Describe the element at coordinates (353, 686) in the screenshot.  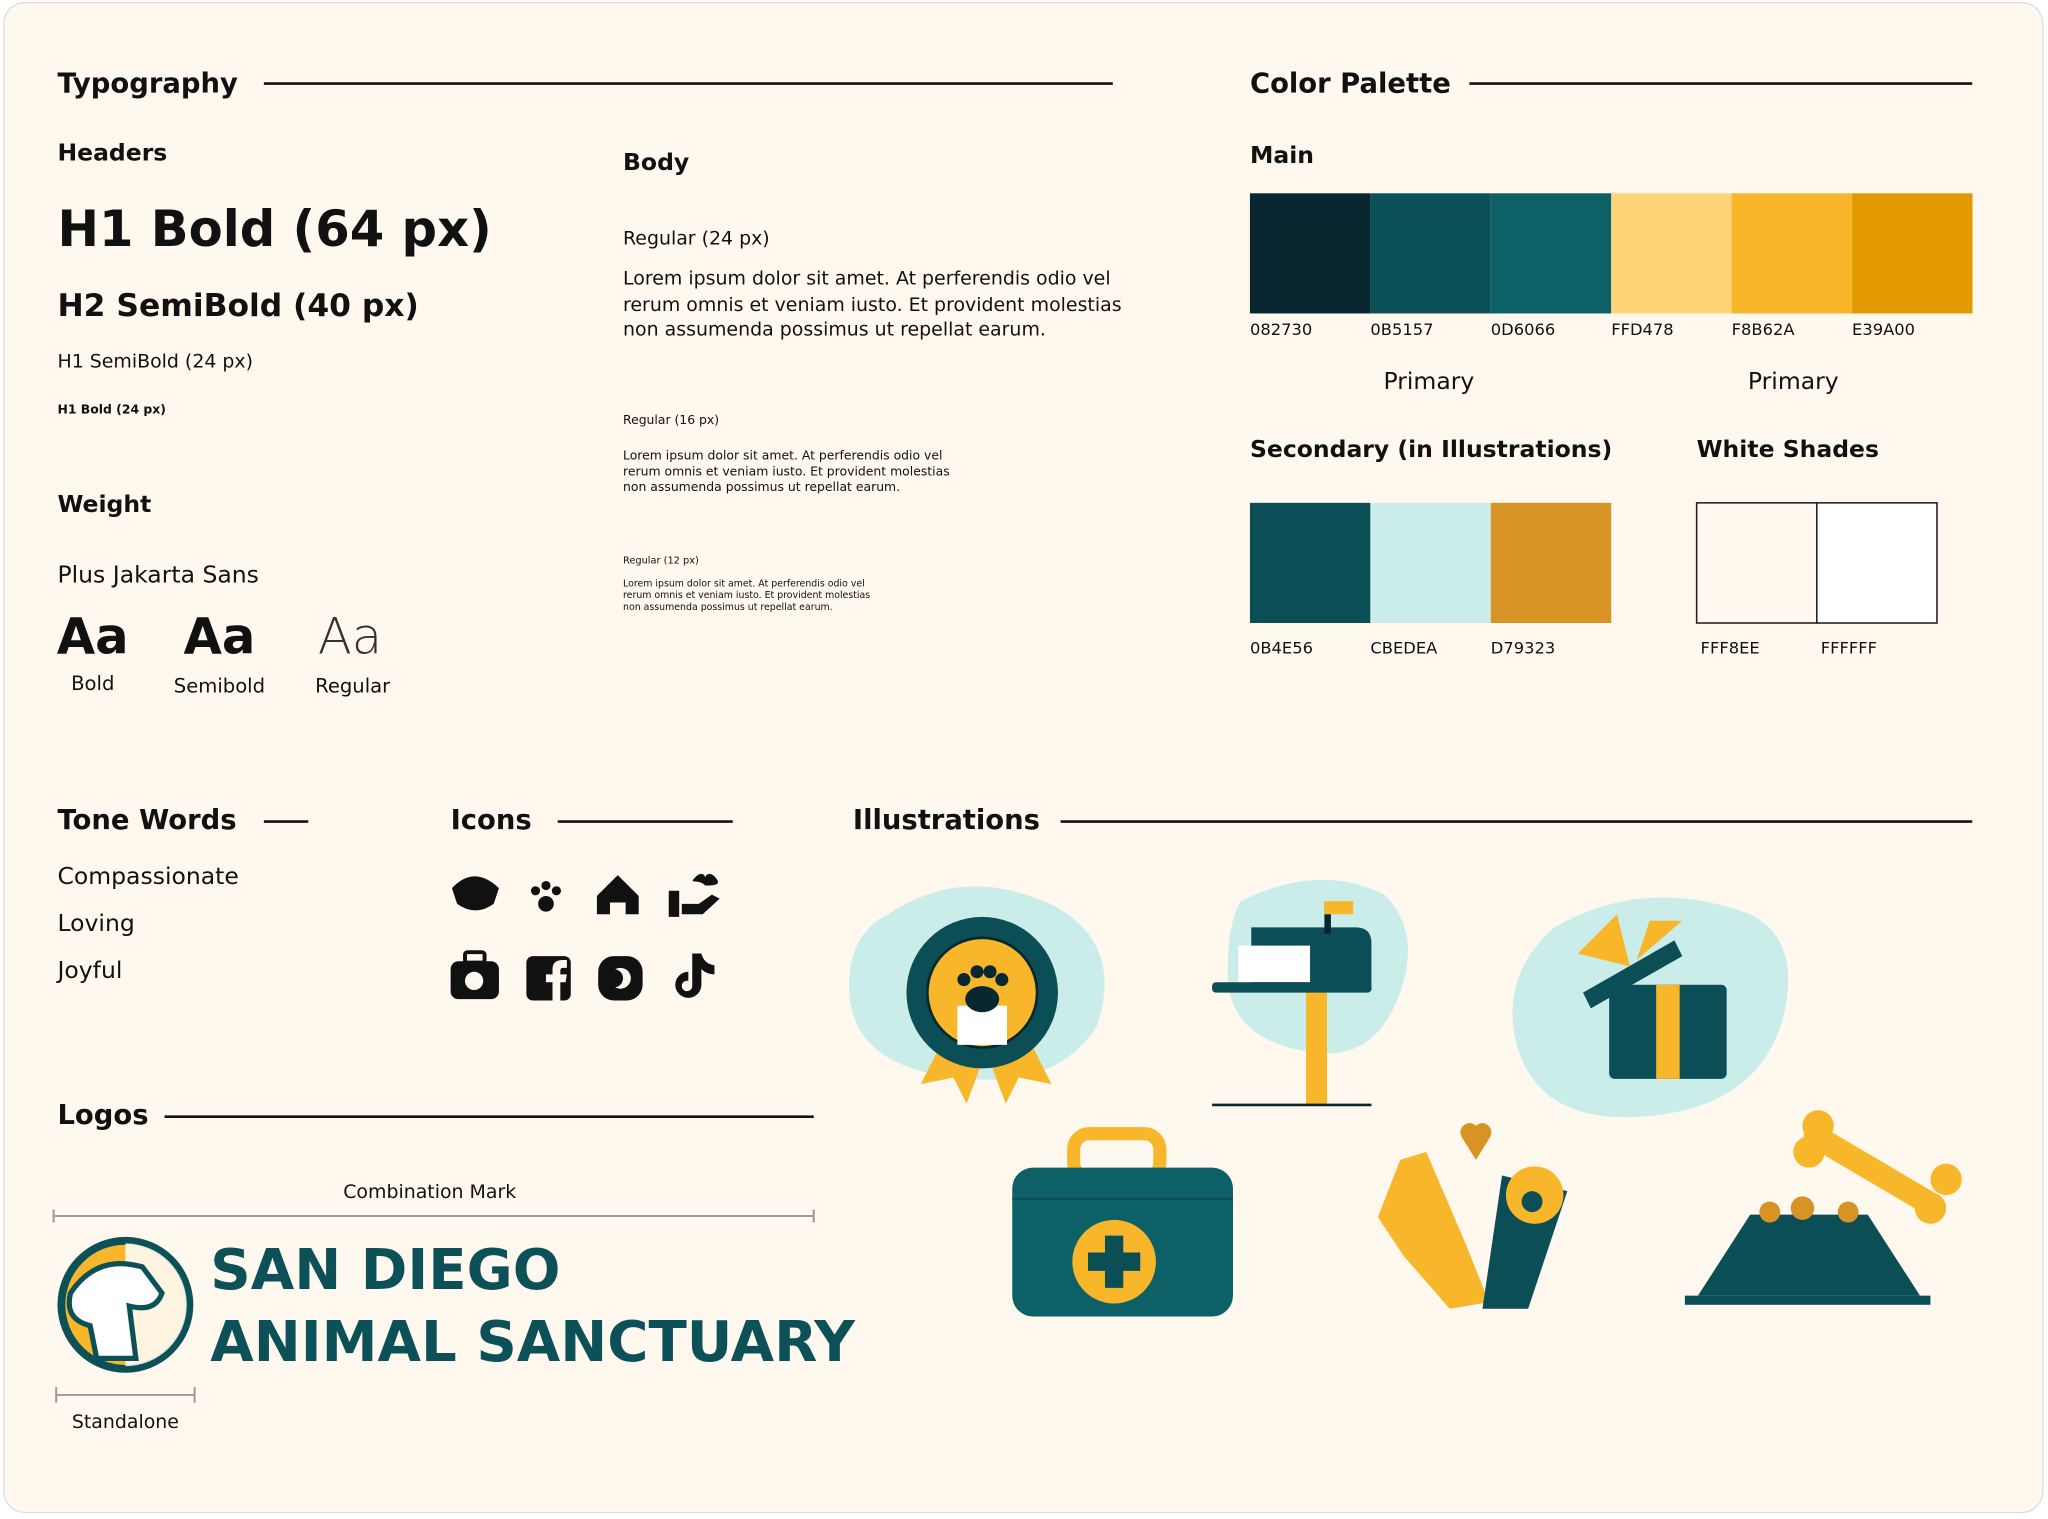
I see `weight-label: Regular` at that location.